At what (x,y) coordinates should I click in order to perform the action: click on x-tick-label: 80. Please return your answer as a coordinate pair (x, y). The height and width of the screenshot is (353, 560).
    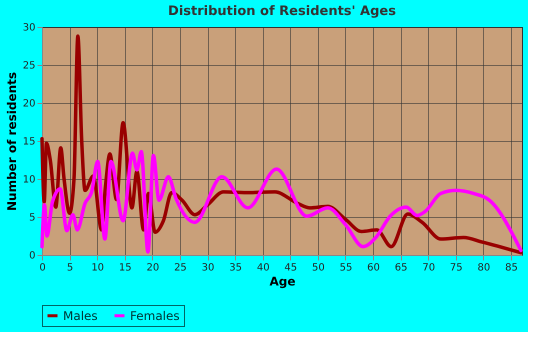
    Looking at the image, I should click on (484, 268).